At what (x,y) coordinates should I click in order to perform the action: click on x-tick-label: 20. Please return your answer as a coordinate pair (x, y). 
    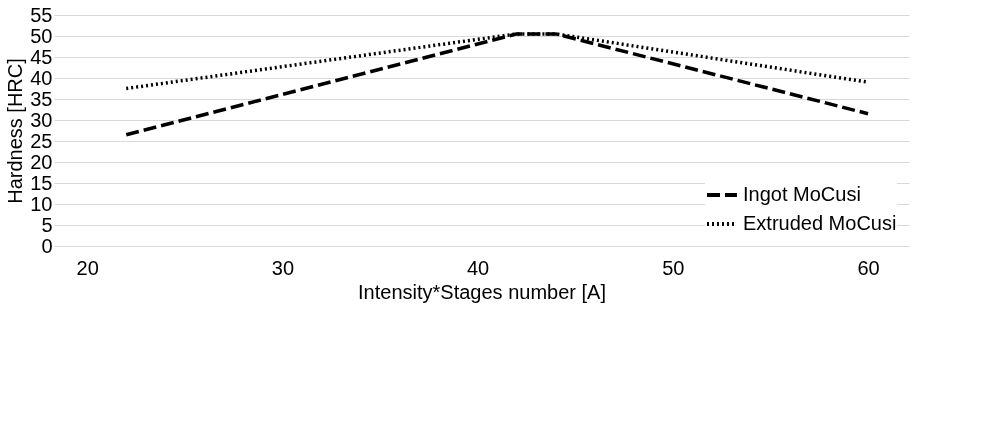
    Looking at the image, I should click on (87, 267).